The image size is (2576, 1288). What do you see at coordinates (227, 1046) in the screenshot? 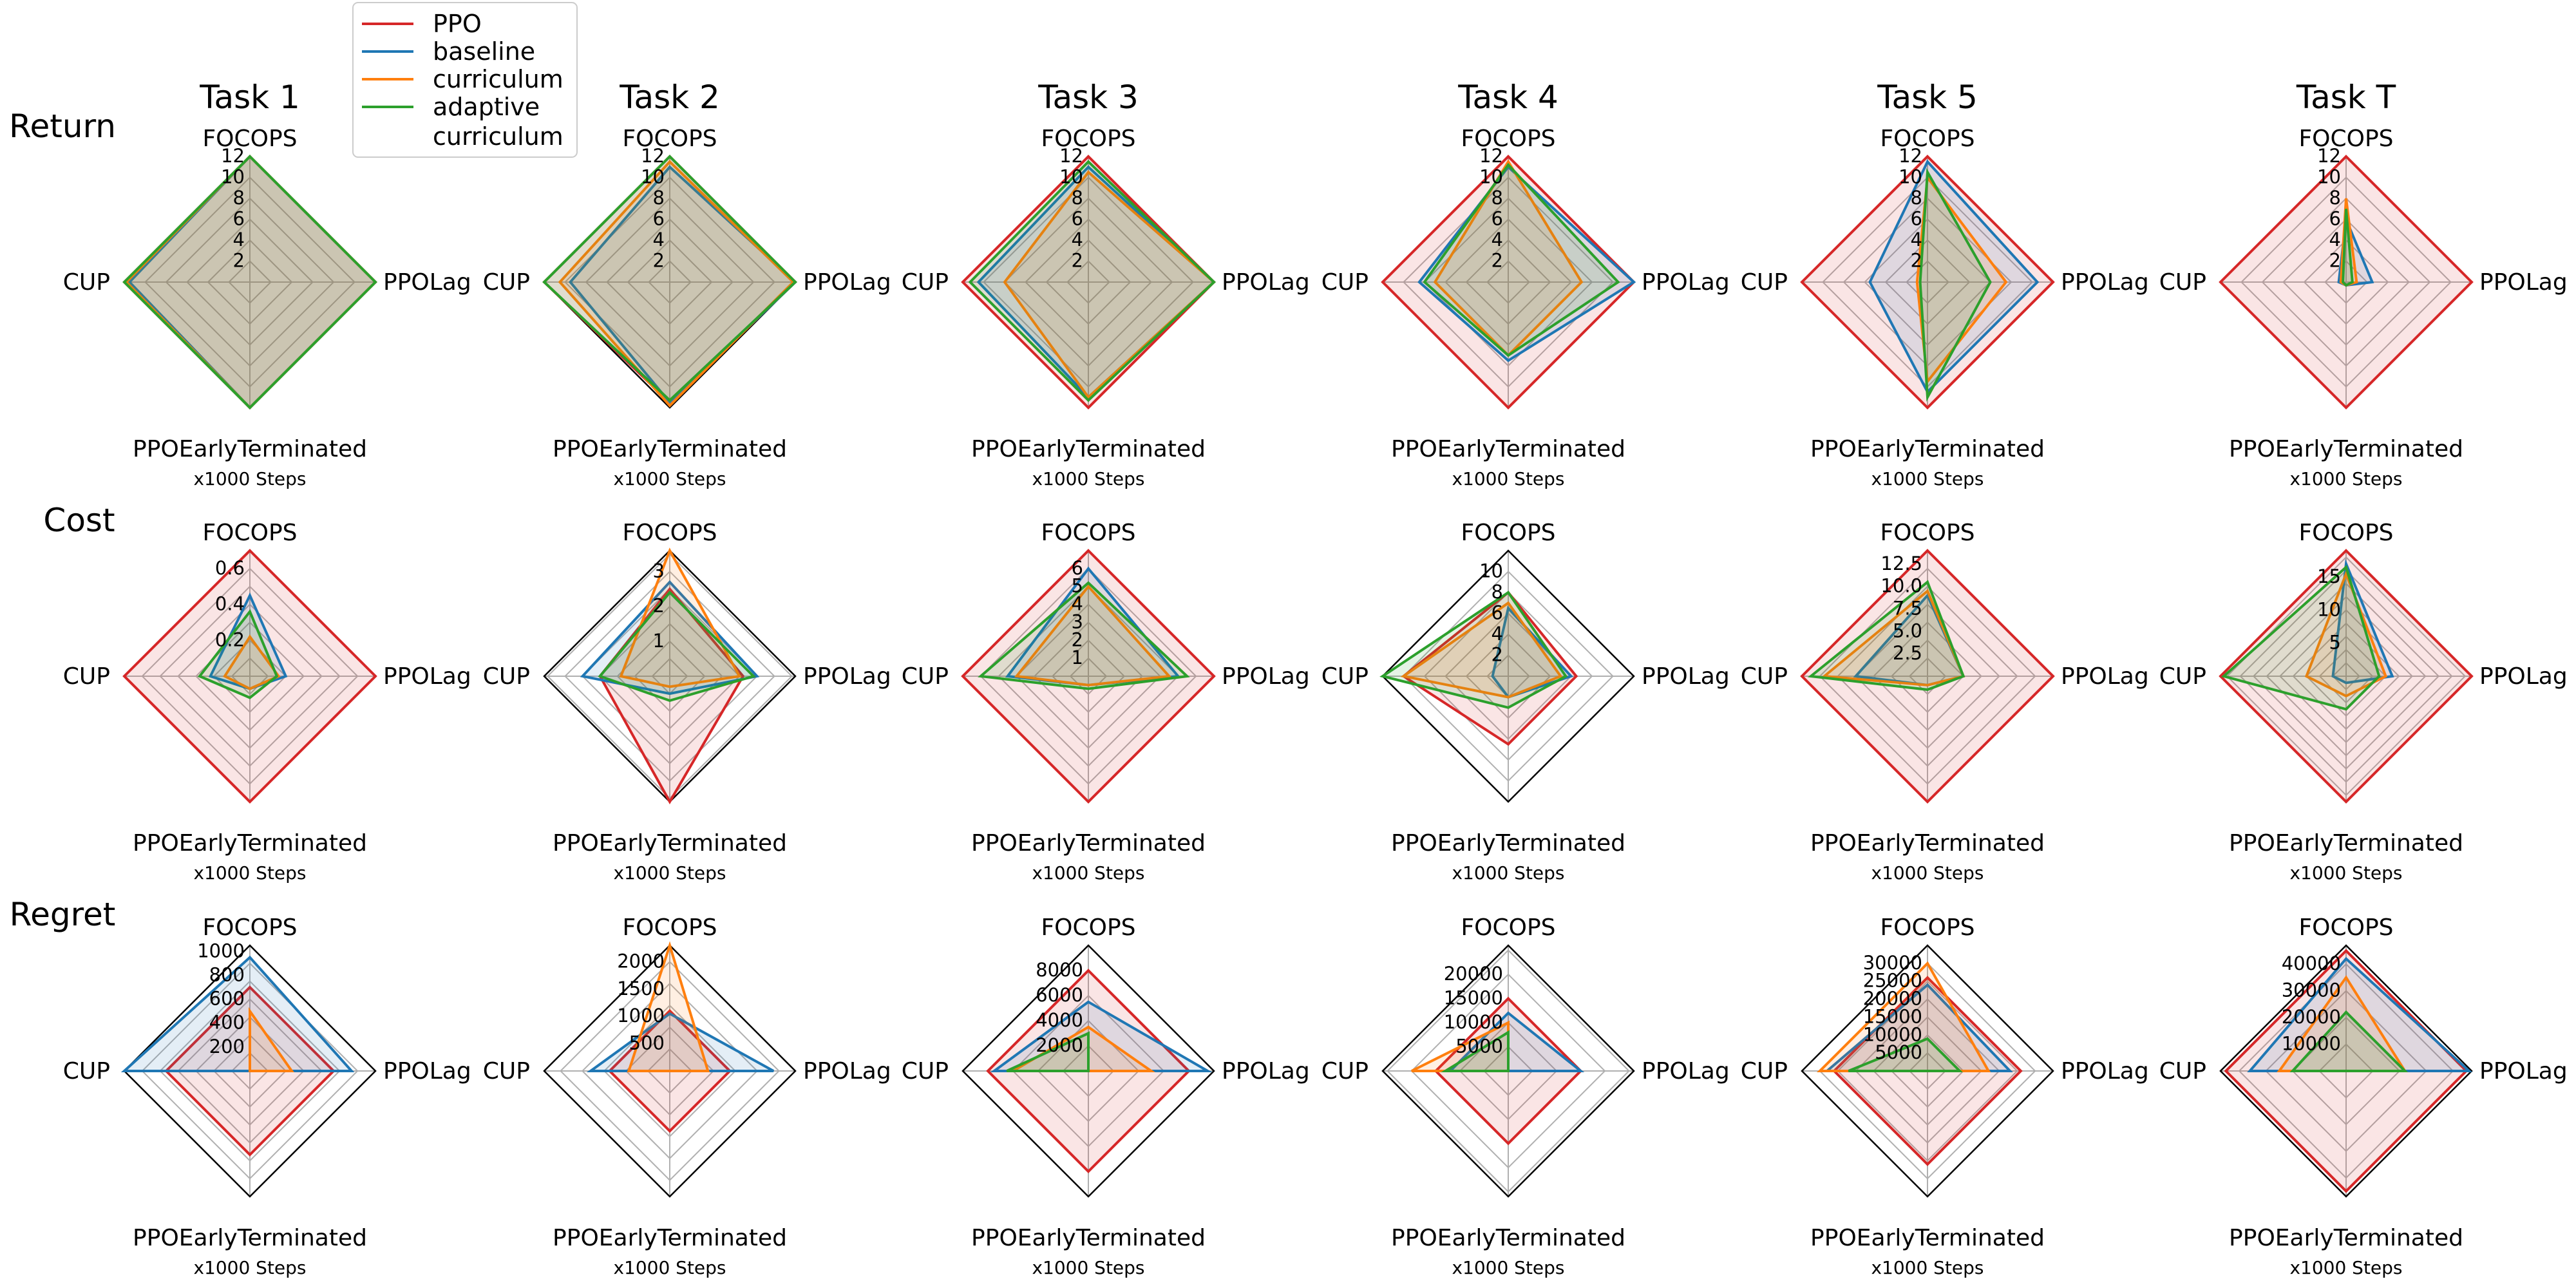
I see `radial-tick-label: 200` at bounding box center [227, 1046].